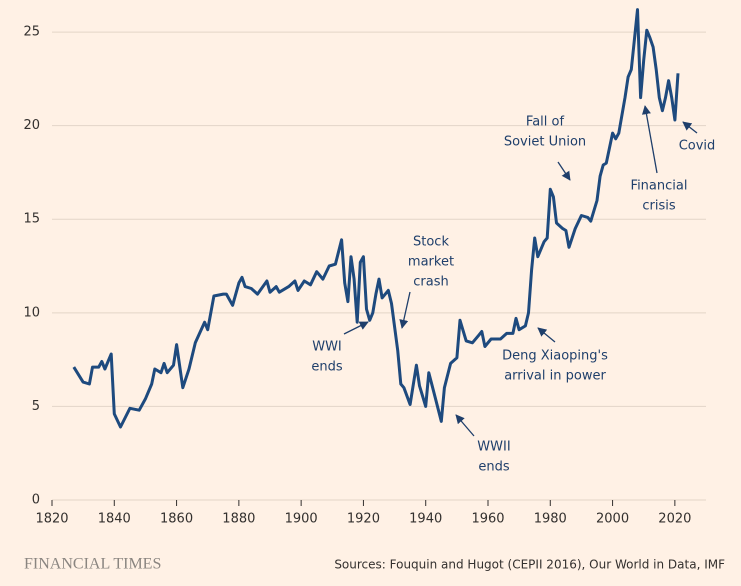 The width and height of the screenshot is (741, 586). What do you see at coordinates (31, 219) in the screenshot?
I see `y-tick-label: 15` at bounding box center [31, 219].